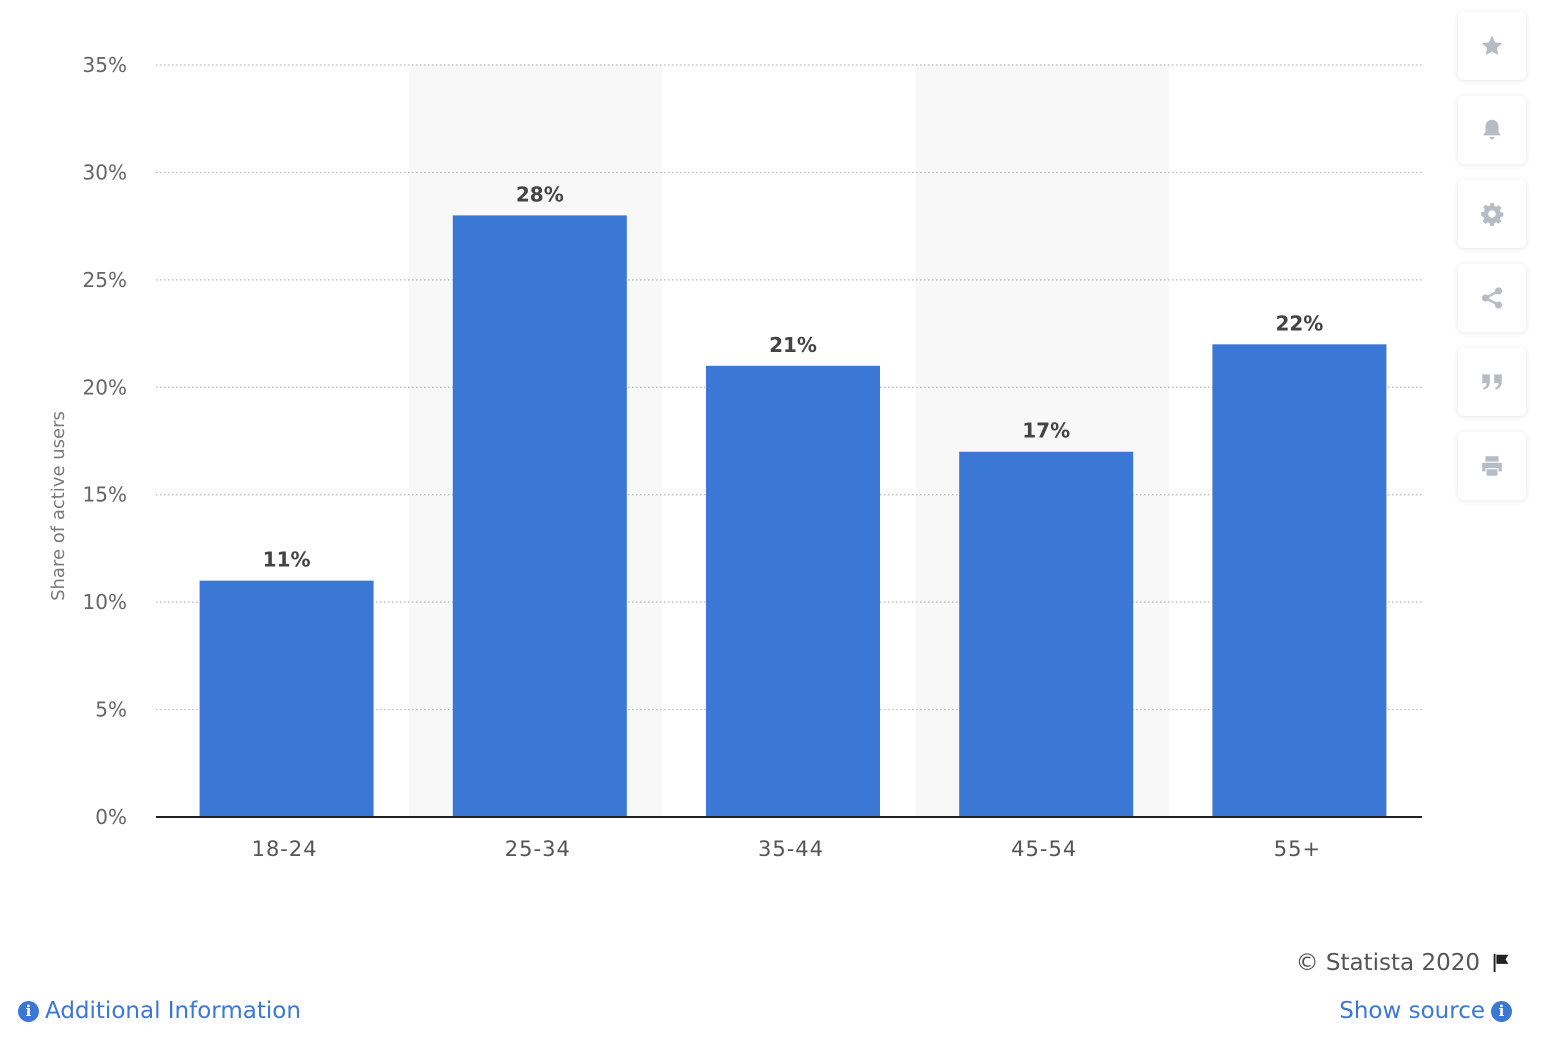 The width and height of the screenshot is (1554, 1054). What do you see at coordinates (1046, 431) in the screenshot?
I see `data-label: 17%` at bounding box center [1046, 431].